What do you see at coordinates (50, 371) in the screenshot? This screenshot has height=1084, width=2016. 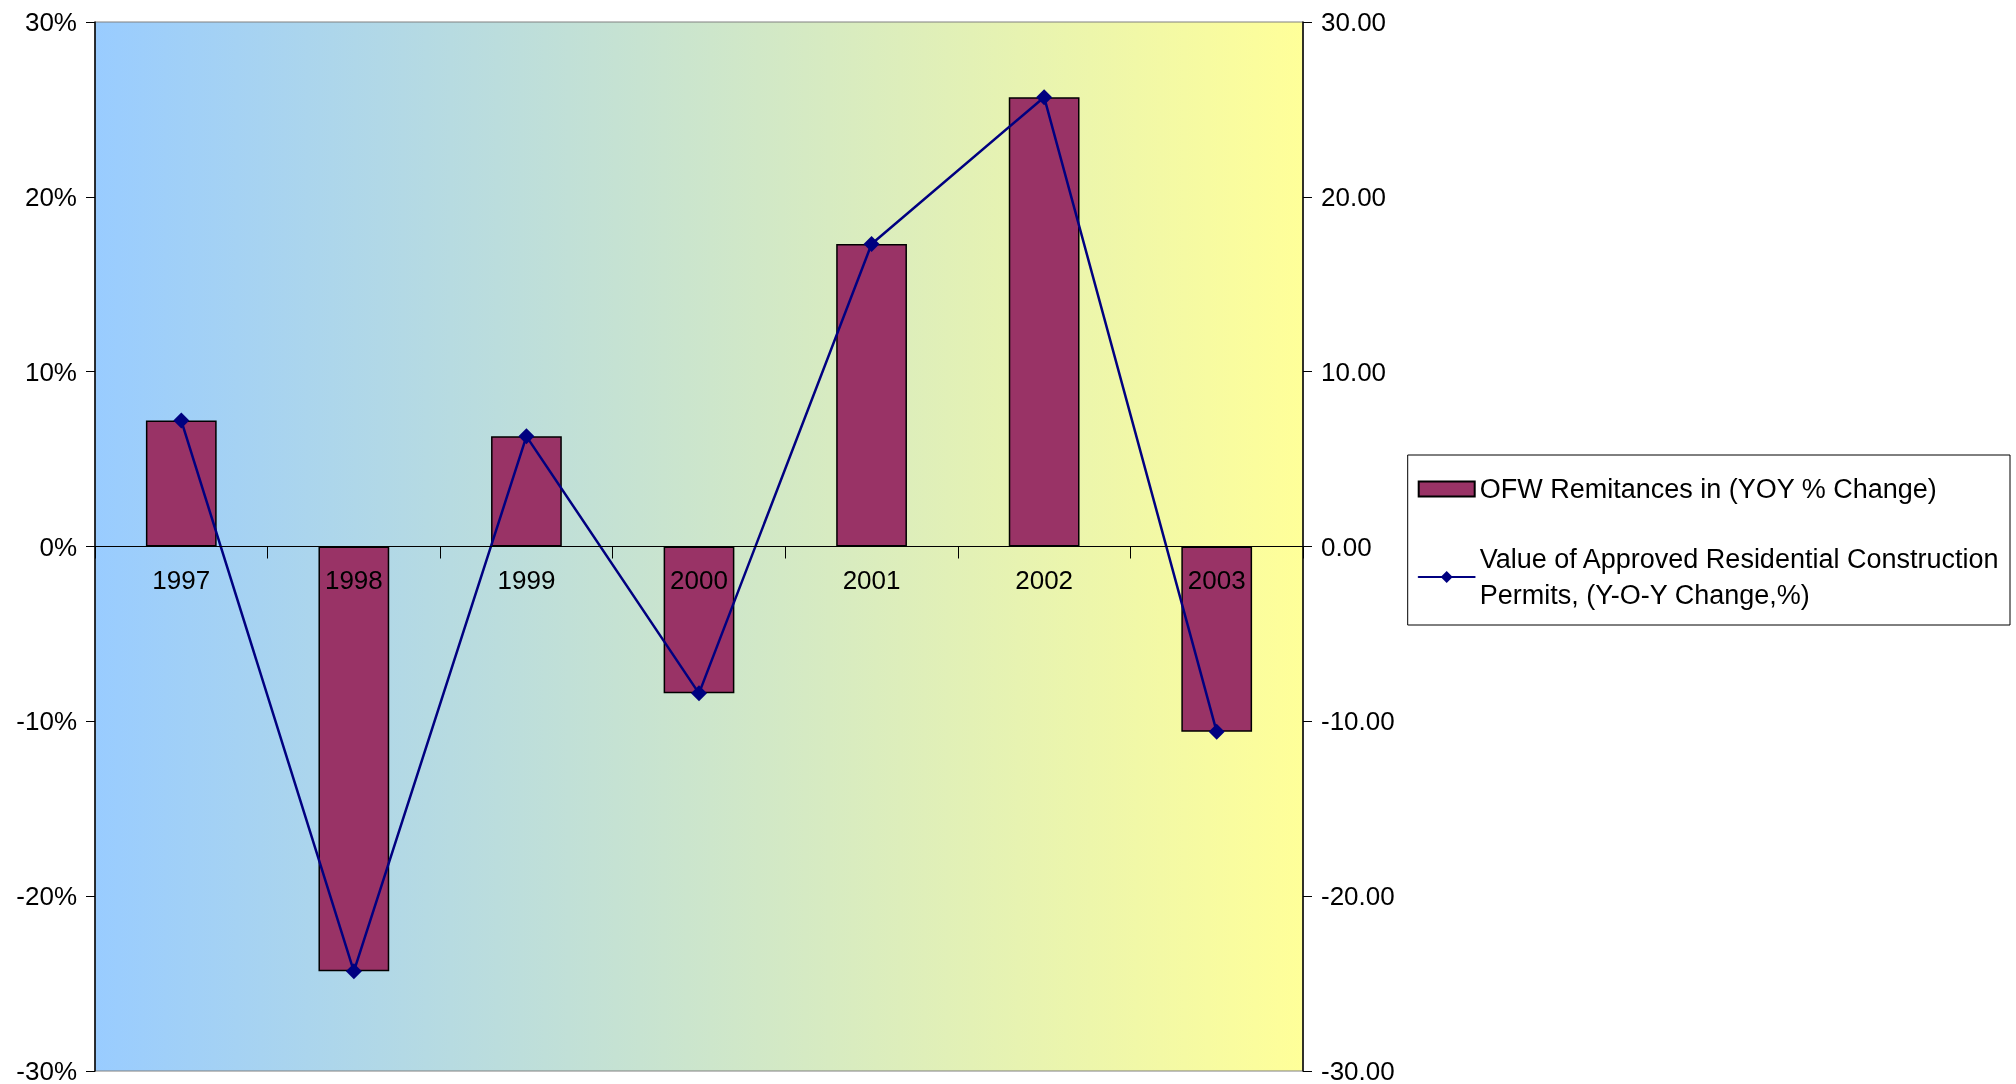 I see `y-tick-label: 10%` at bounding box center [50, 371].